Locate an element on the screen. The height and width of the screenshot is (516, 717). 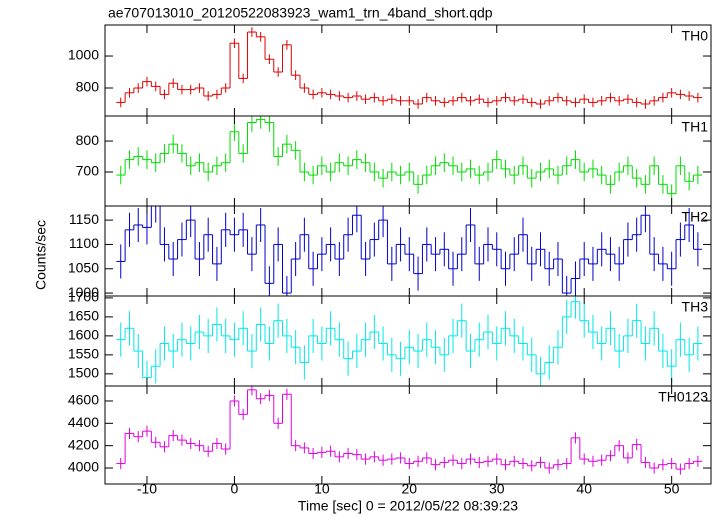
panel-label: TH3 is located at coordinates (695, 307).